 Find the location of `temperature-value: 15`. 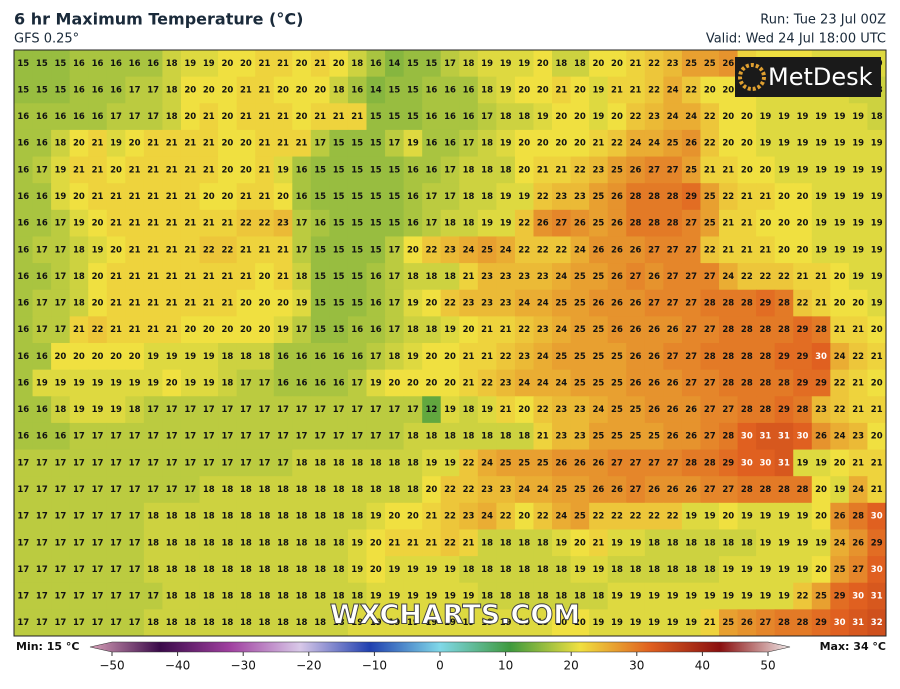

temperature-value: 15 is located at coordinates (320, 250).